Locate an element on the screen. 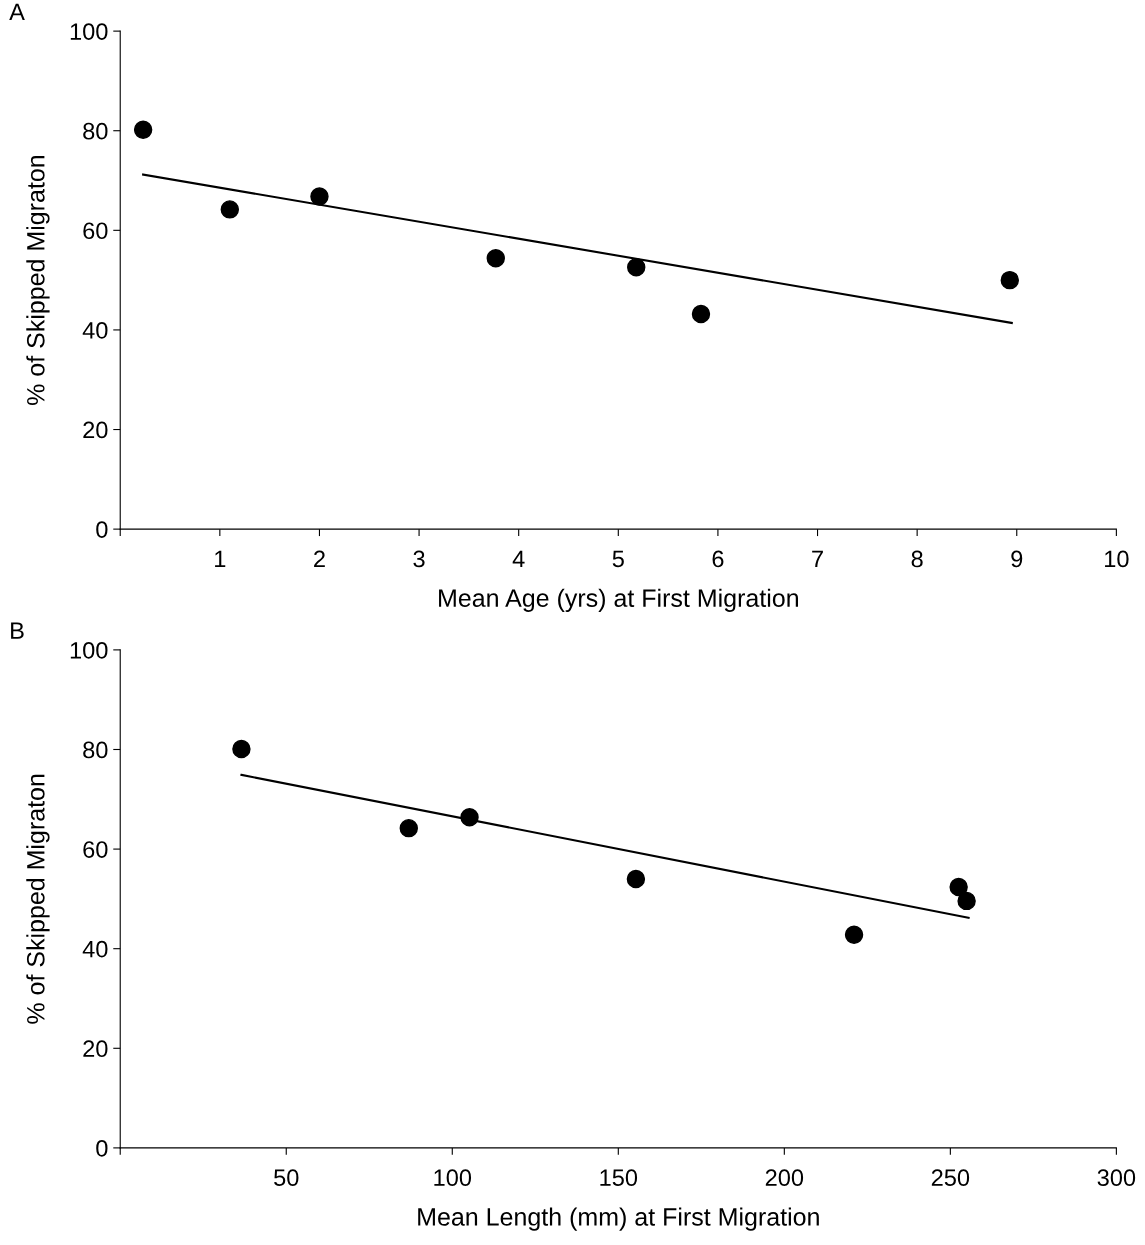  x-tick-label: 1 is located at coordinates (220, 559).